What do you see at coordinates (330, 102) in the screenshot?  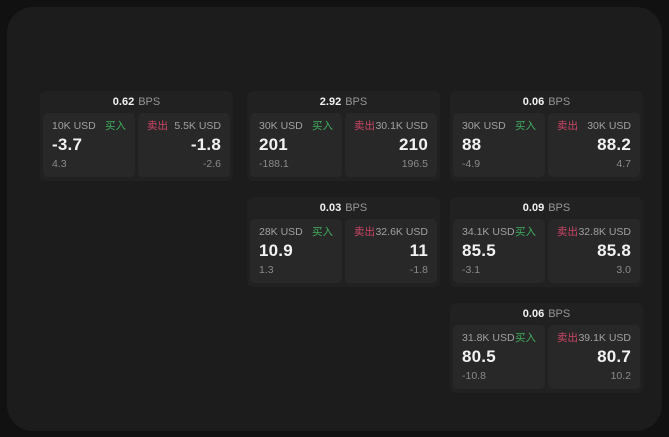 I see `bps-value: 2.92` at bounding box center [330, 102].